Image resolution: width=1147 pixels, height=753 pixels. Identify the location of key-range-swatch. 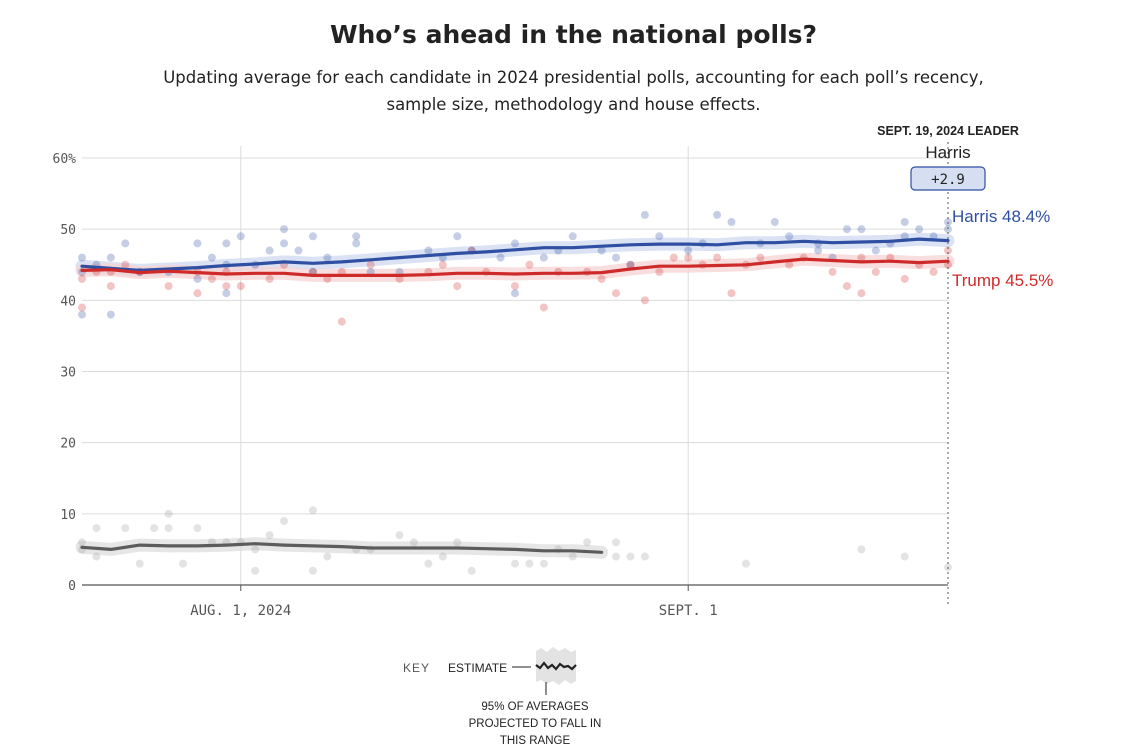
(556, 666).